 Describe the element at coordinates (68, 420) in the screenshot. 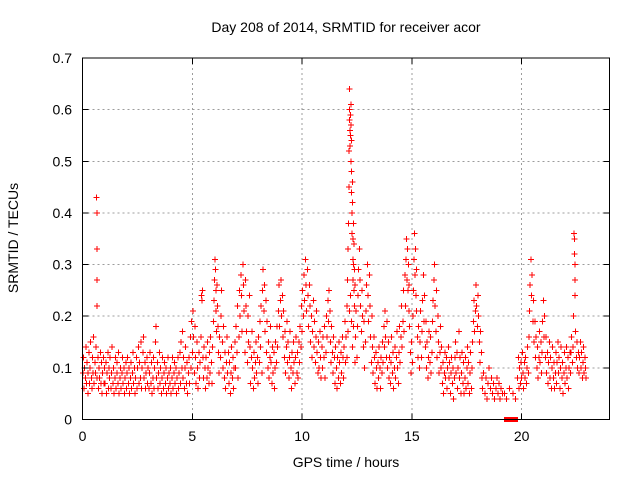

I see `y-tick-label: 0` at that location.